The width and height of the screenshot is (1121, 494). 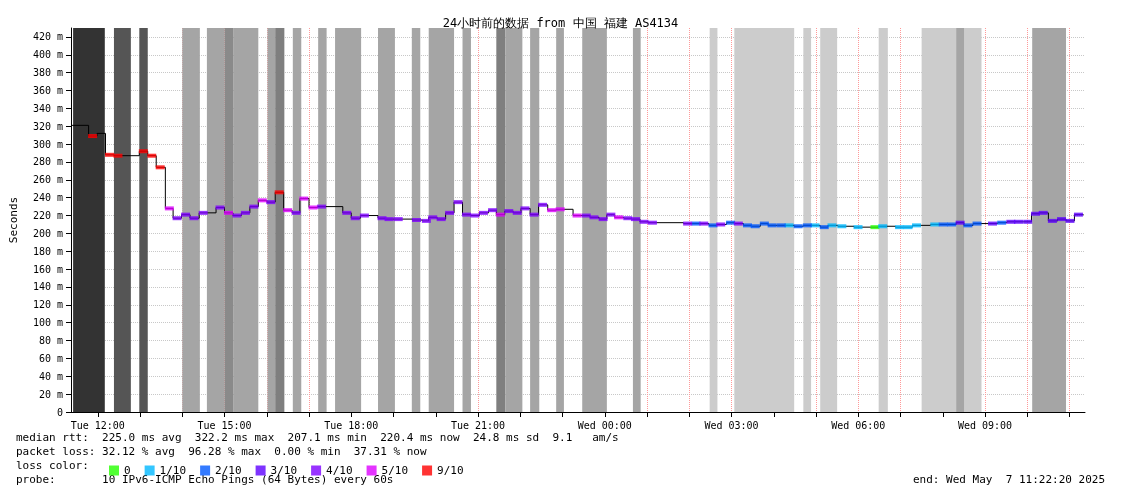 I want to click on x-tick-label: Wed 09:00, so click(x=985, y=425).